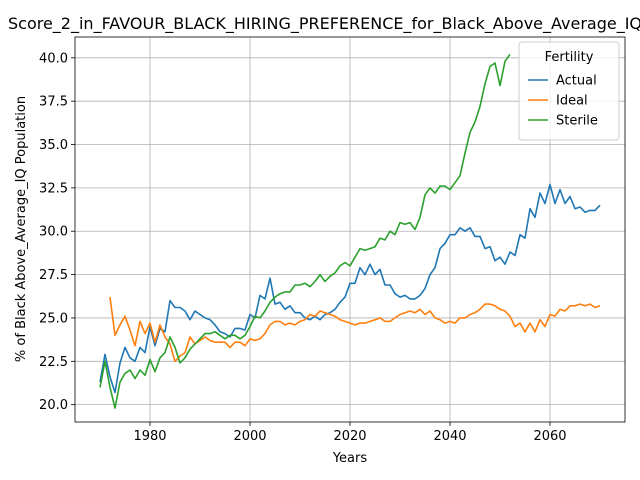 The image size is (640, 480). What do you see at coordinates (21, 229) in the screenshot?
I see `y-axis-label: % of Black Above_Average_IQ Population` at bounding box center [21, 229].